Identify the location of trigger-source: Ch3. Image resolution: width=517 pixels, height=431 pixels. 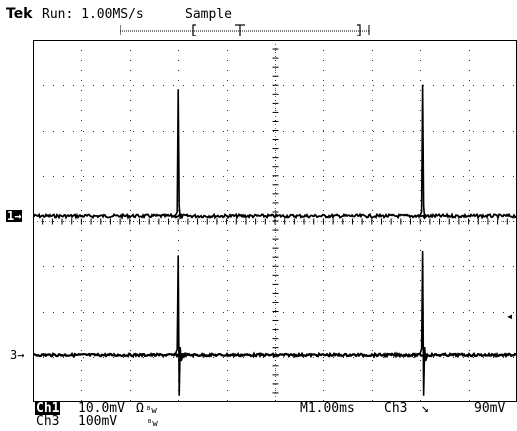
(396, 408).